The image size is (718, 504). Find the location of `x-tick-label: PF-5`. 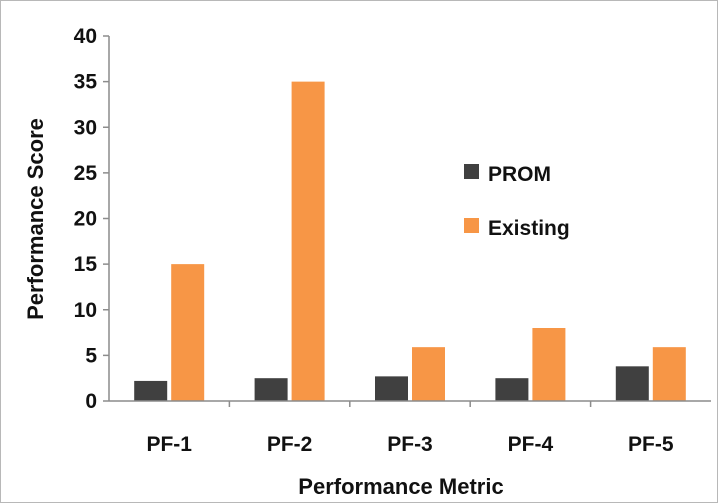

x-tick-label: PF-5 is located at coordinates (651, 444).